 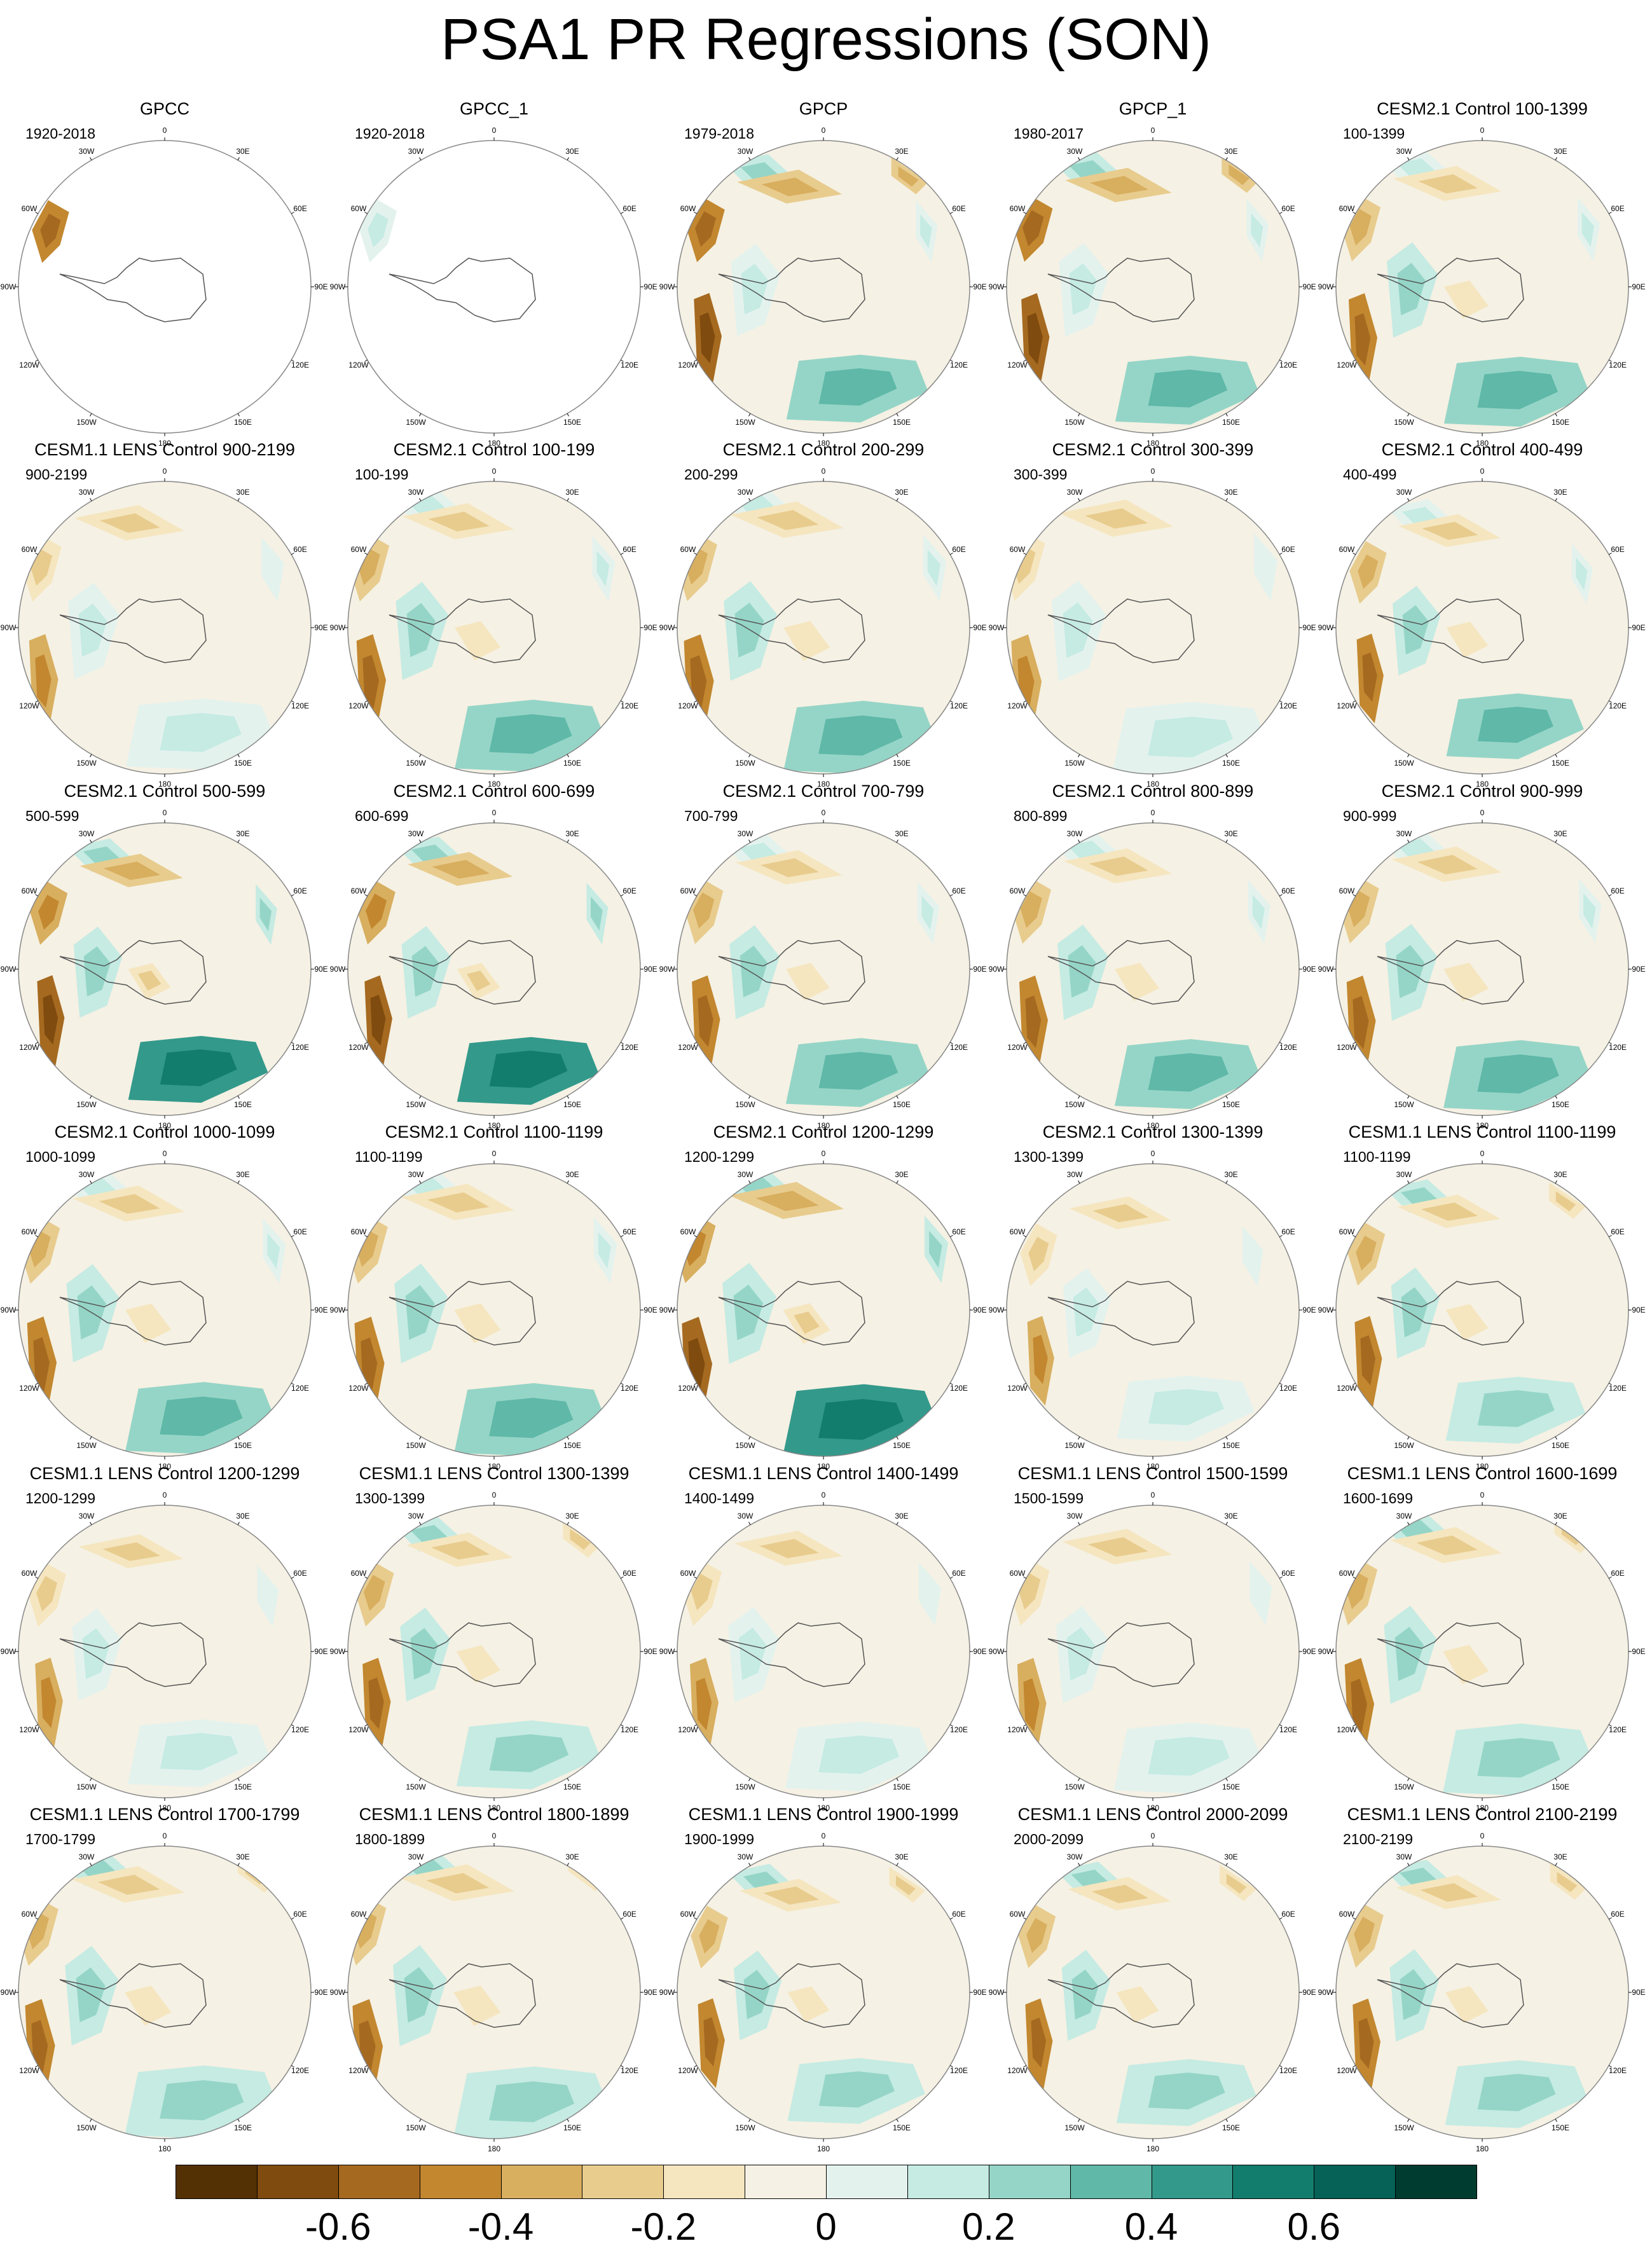 What do you see at coordinates (1231, 2127) in the screenshot?
I see `lon-label: 150E` at bounding box center [1231, 2127].